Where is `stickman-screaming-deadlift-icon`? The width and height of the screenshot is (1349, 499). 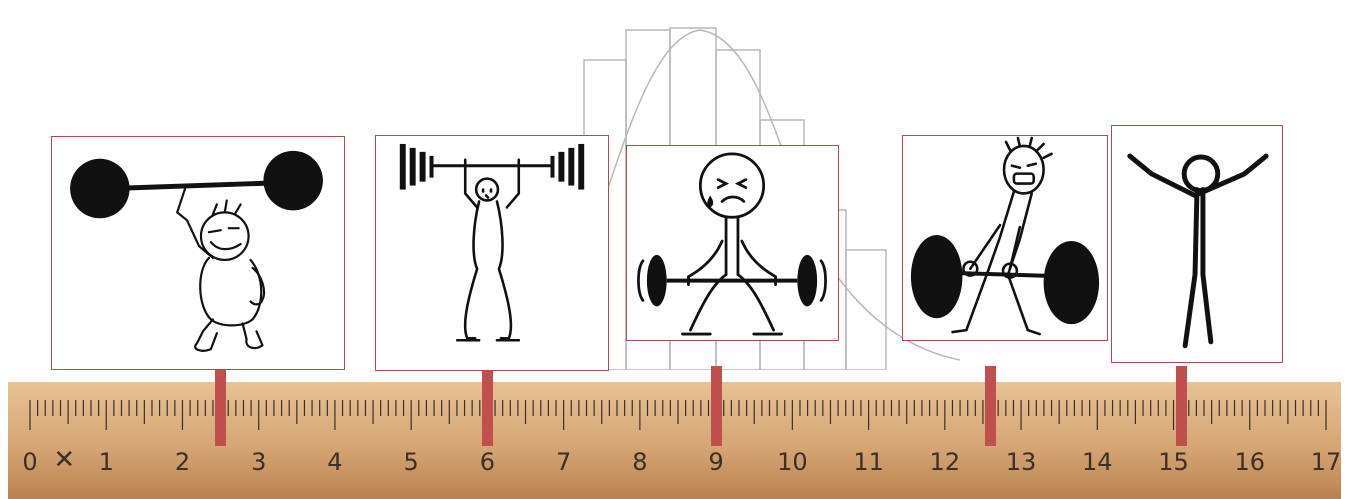 stickman-screaming-deadlift-icon is located at coordinates (1005, 236).